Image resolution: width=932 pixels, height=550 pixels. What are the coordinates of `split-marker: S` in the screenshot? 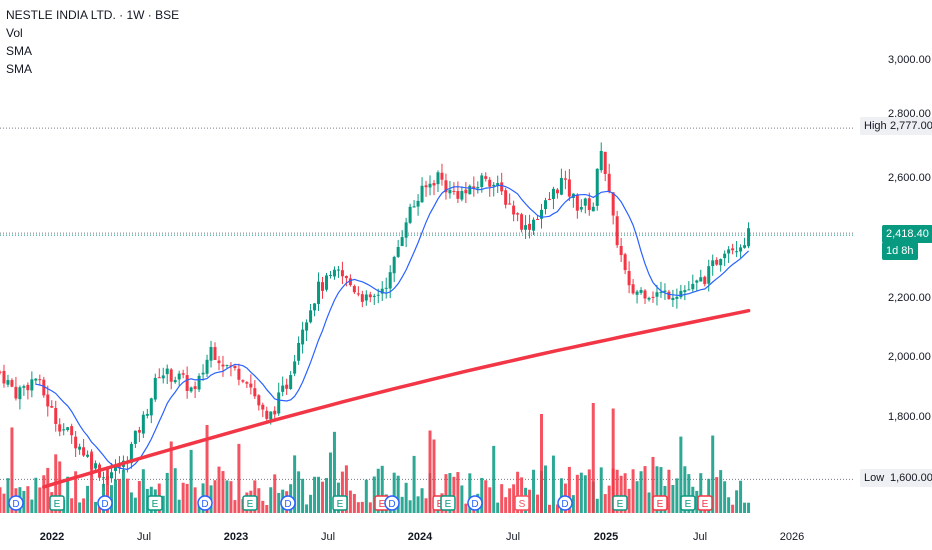 It's located at (522, 503).